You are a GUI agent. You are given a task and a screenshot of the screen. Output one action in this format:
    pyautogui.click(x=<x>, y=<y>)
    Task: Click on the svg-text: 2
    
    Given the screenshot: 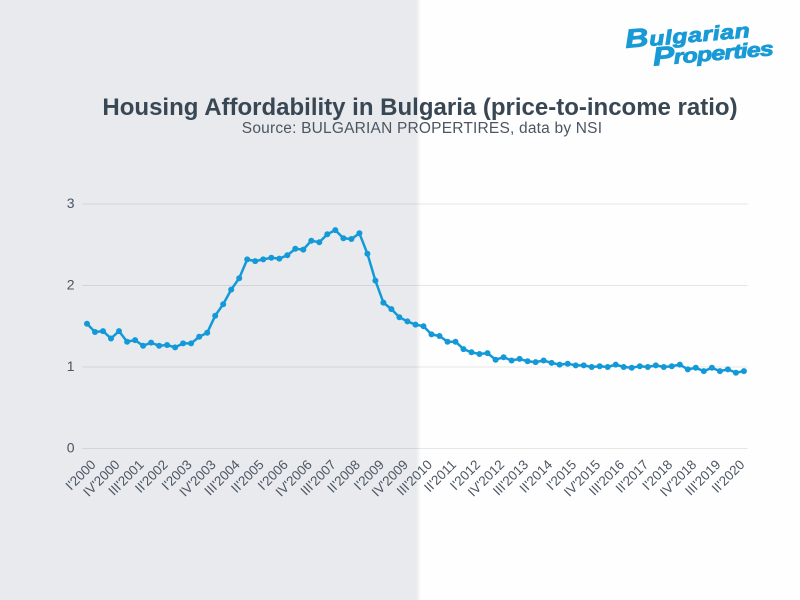 What is the action you would take?
    pyautogui.click(x=71, y=285)
    